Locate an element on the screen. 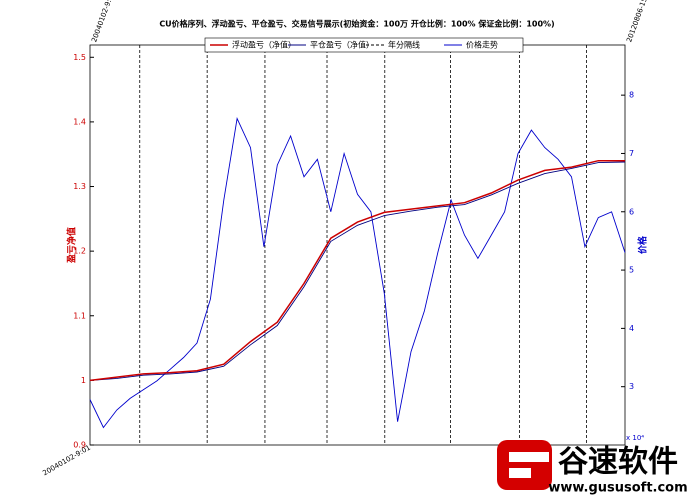 The width and height of the screenshot is (690, 497). y-tick-label: 1.2 is located at coordinates (79, 251).